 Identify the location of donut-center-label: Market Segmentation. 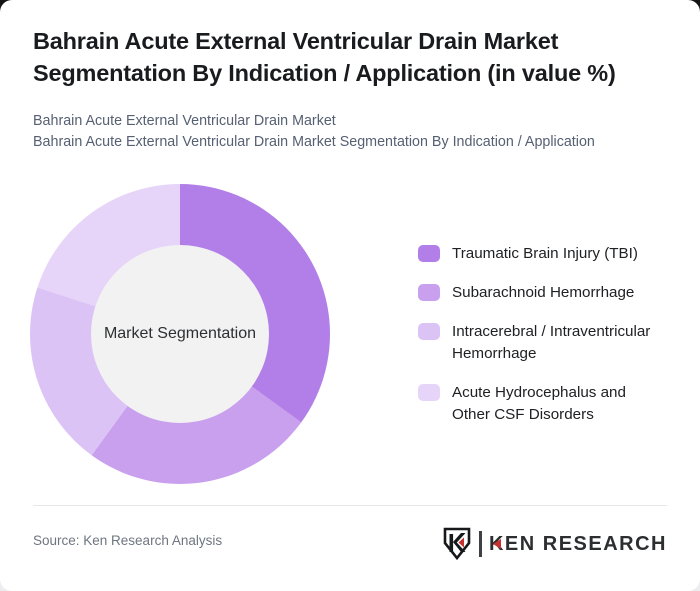
(180, 333).